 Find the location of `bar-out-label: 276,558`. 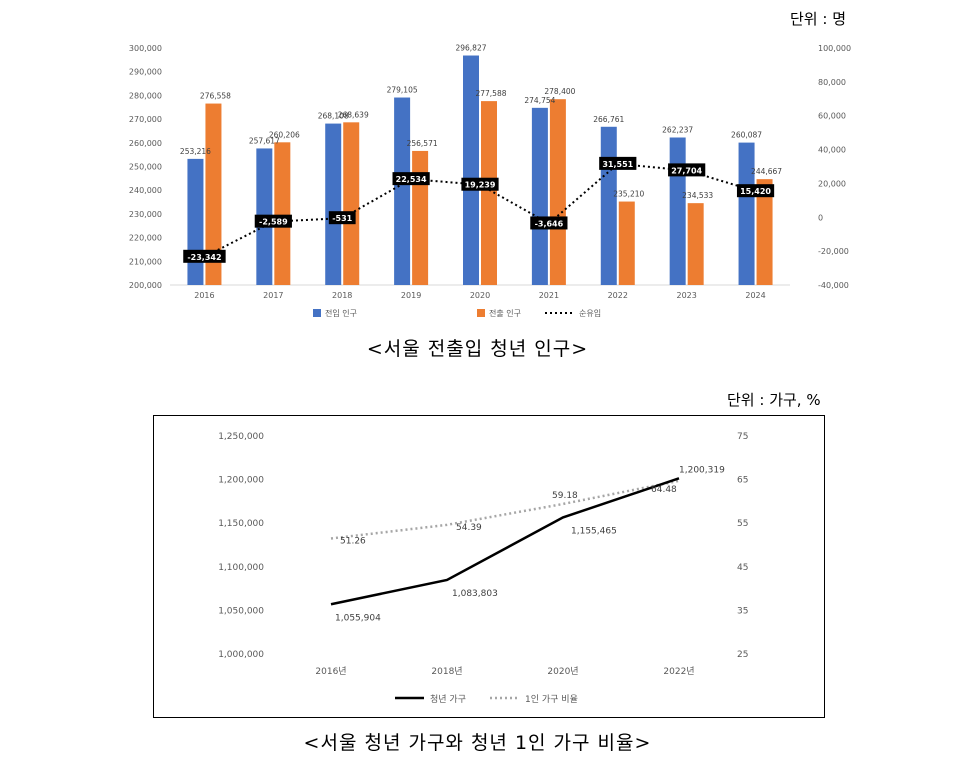

bar-out-label: 276,558 is located at coordinates (215, 96).